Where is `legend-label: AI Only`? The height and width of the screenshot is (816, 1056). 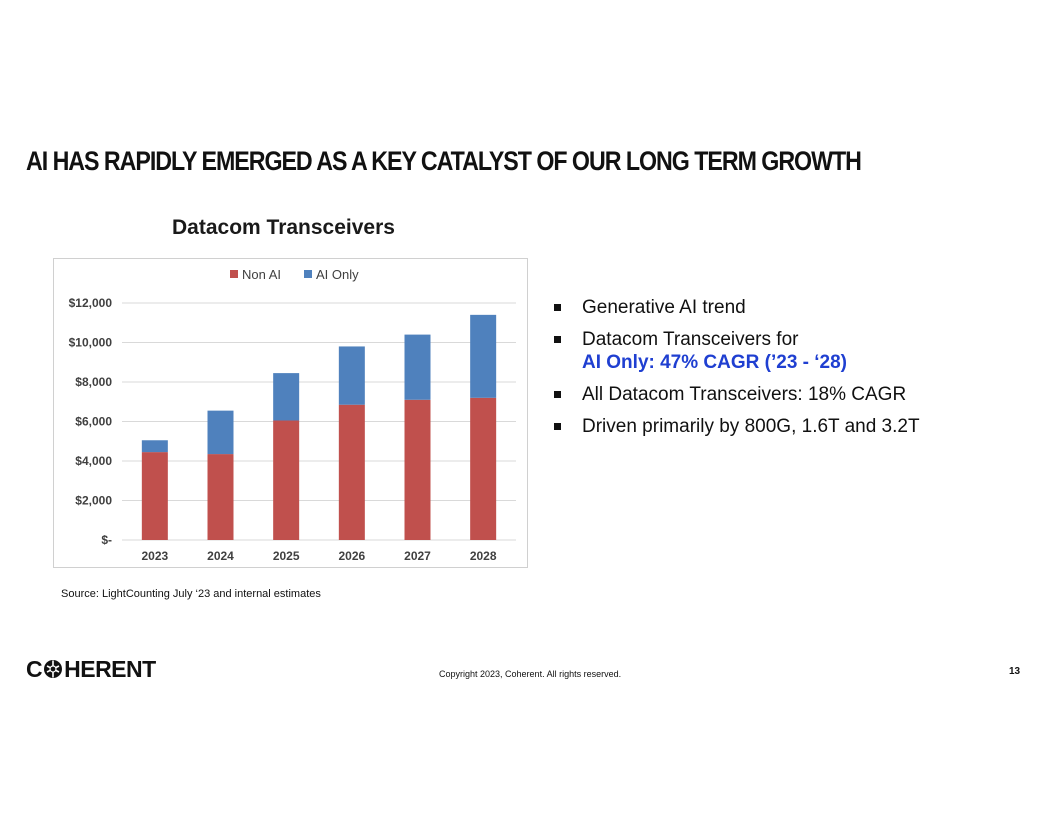
legend-label: AI Only is located at coordinates (337, 274).